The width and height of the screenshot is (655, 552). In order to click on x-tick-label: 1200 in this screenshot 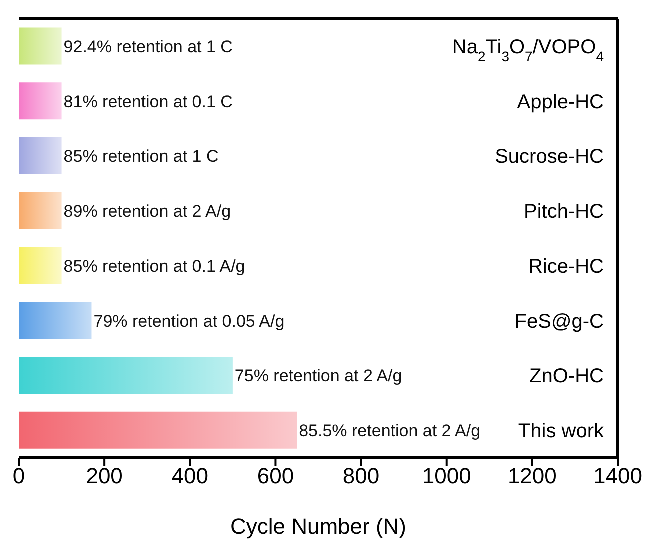, I will do `click(532, 476)`.